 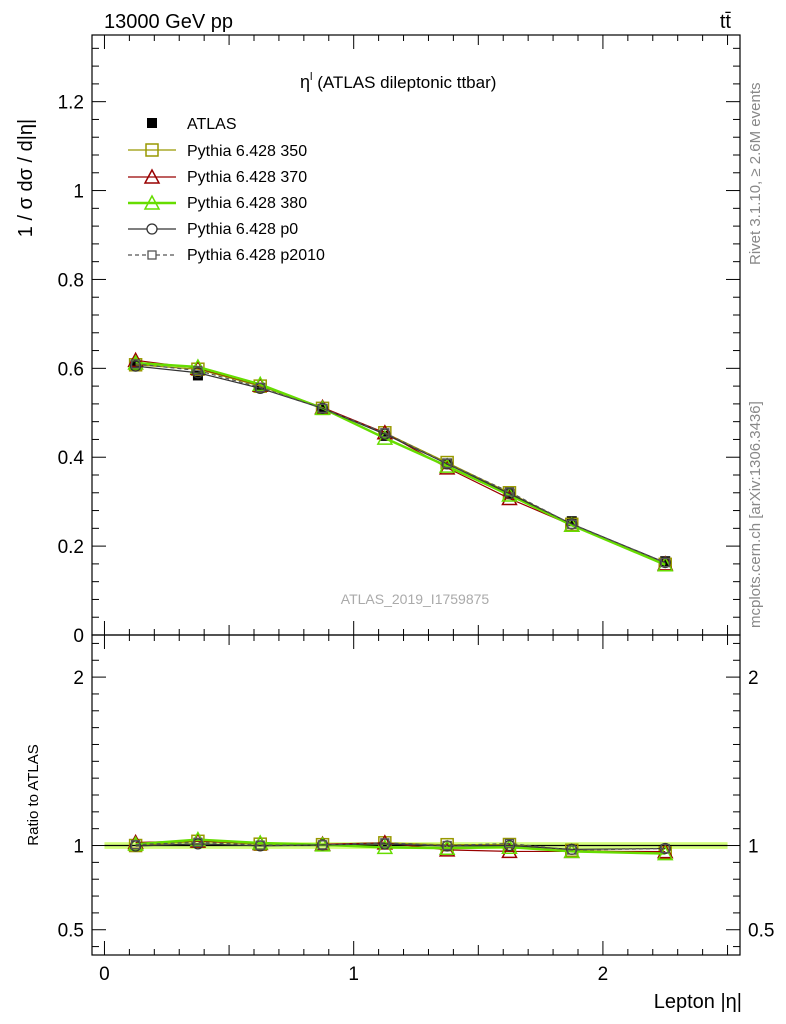 I want to click on ratio-ylabel: Ratio to ATLAS, so click(x=33, y=794).